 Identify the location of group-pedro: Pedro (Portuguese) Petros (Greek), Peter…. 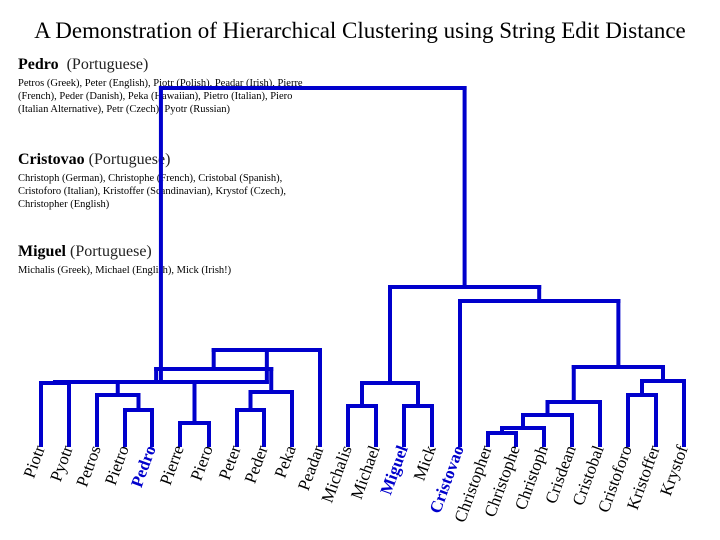
(160, 85).